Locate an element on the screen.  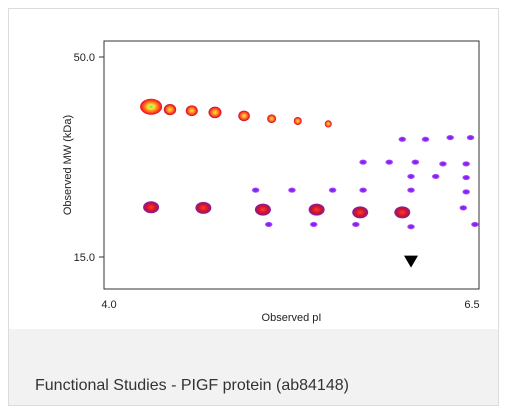
x-tick-label: 6.5 is located at coordinates (471, 305).